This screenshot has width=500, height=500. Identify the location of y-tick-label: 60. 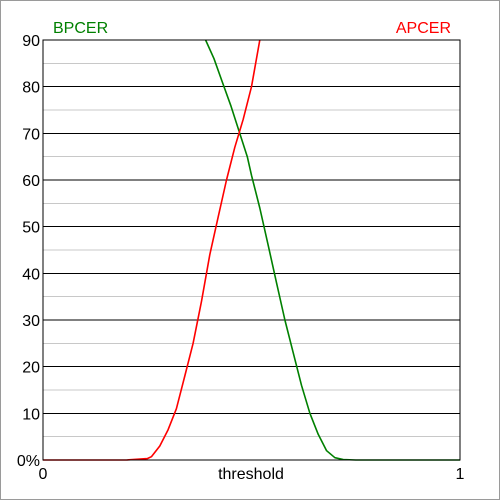
(31, 181).